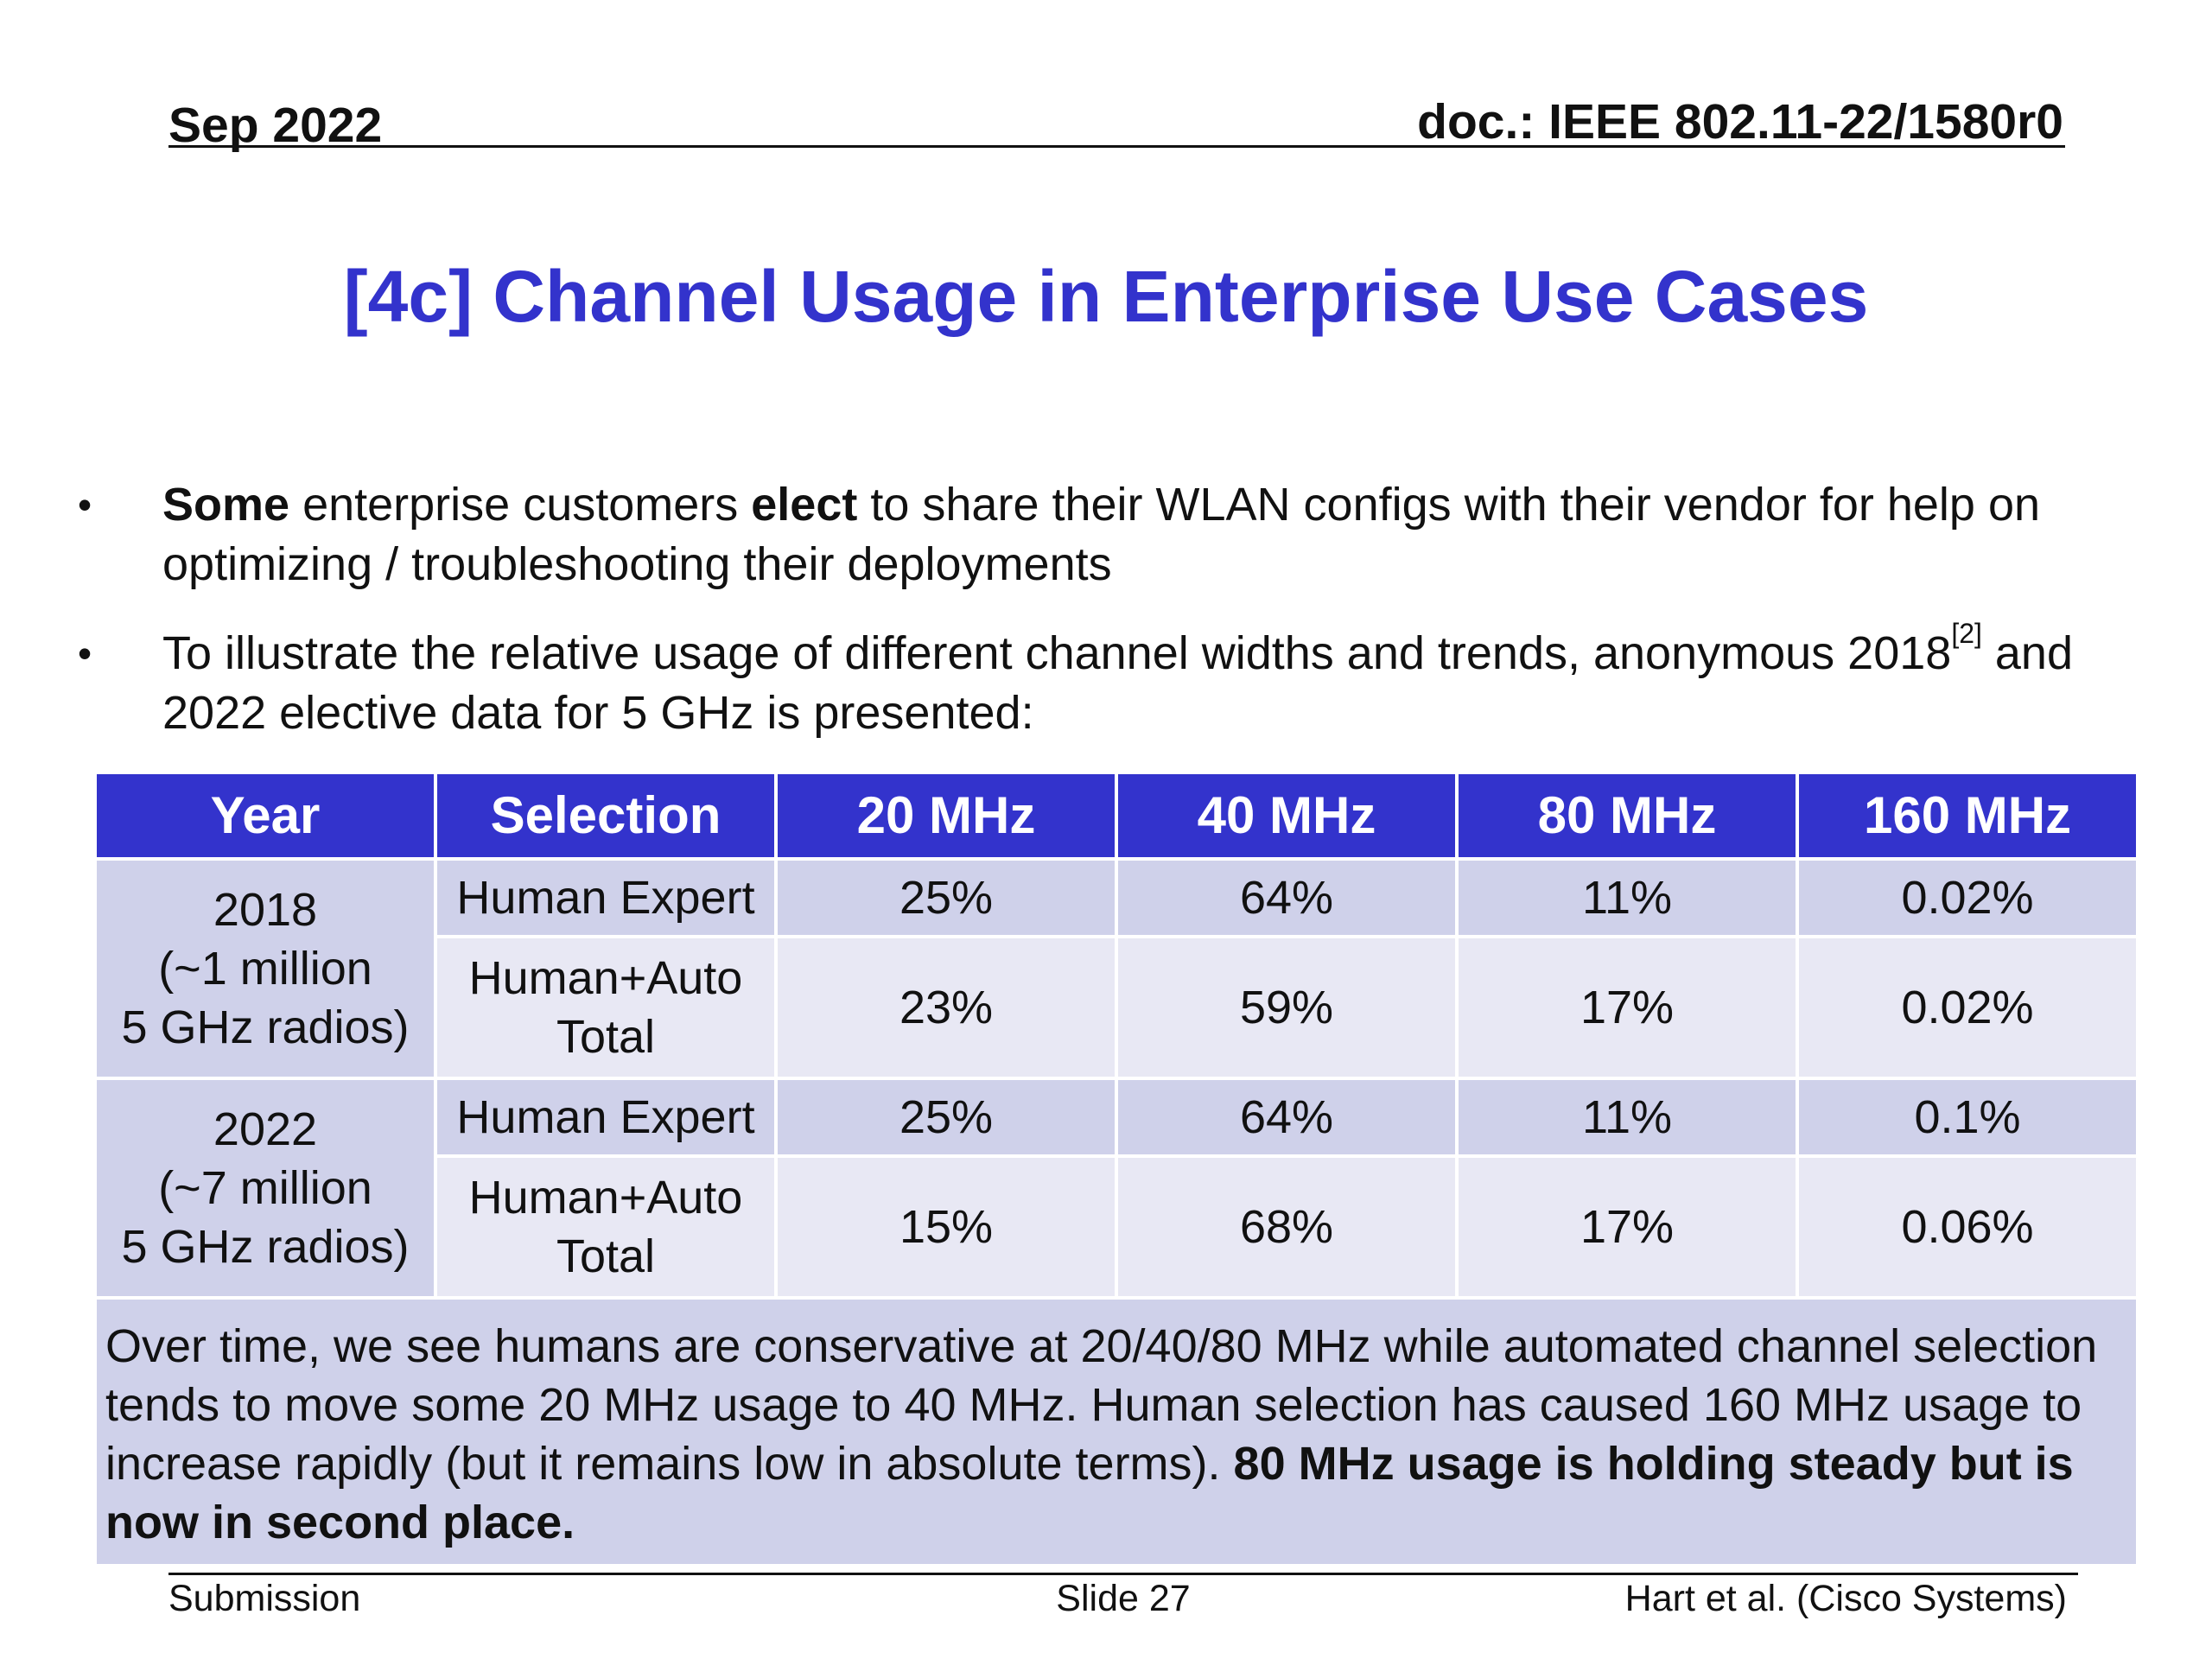 This screenshot has height=1659, width=2212. What do you see at coordinates (1967, 1227) in the screenshot?
I see `value-cell: 0.06%` at bounding box center [1967, 1227].